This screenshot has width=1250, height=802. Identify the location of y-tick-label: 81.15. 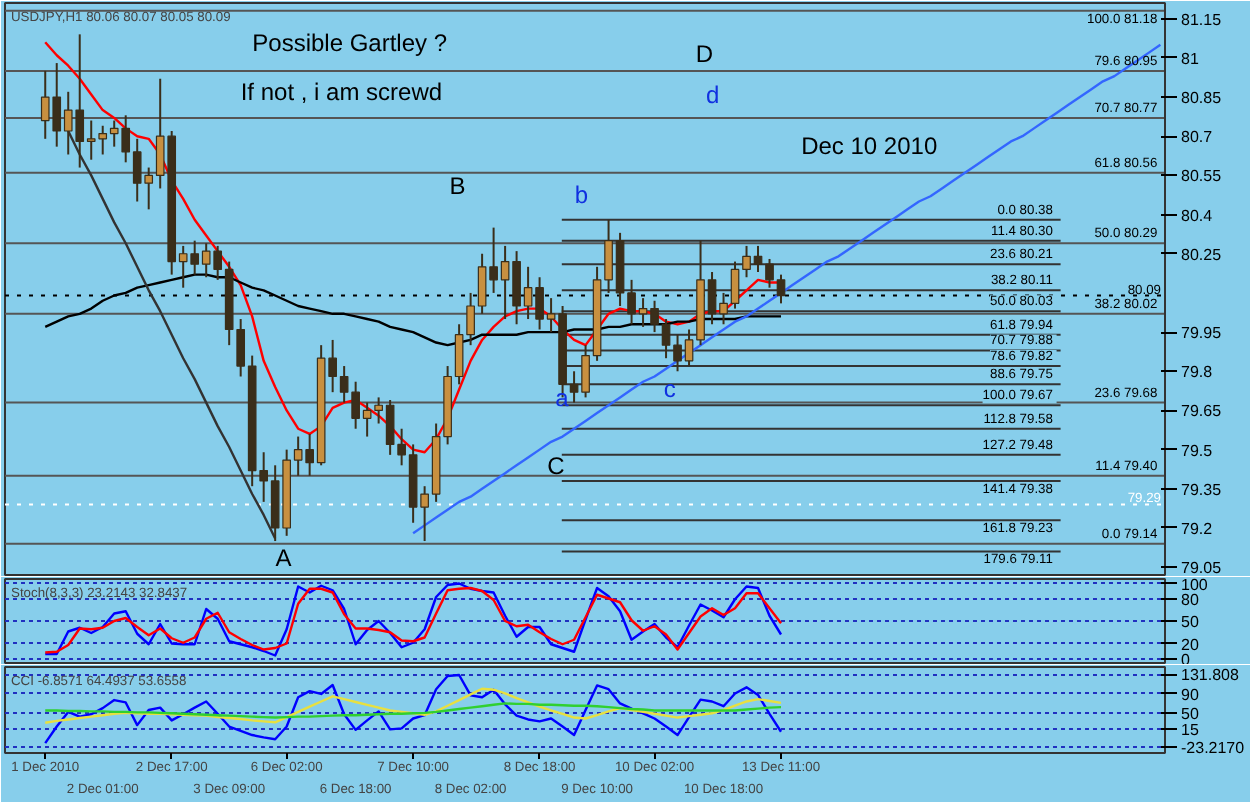
(1202, 19).